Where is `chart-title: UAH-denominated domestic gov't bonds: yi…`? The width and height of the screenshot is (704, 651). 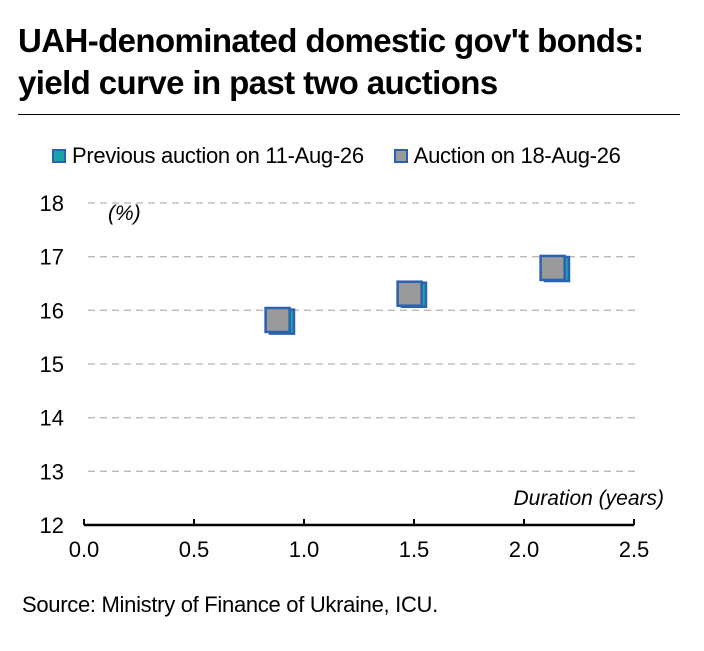
chart-title: UAH-denominated domestic gov't bonds: yi… is located at coordinates (353, 62).